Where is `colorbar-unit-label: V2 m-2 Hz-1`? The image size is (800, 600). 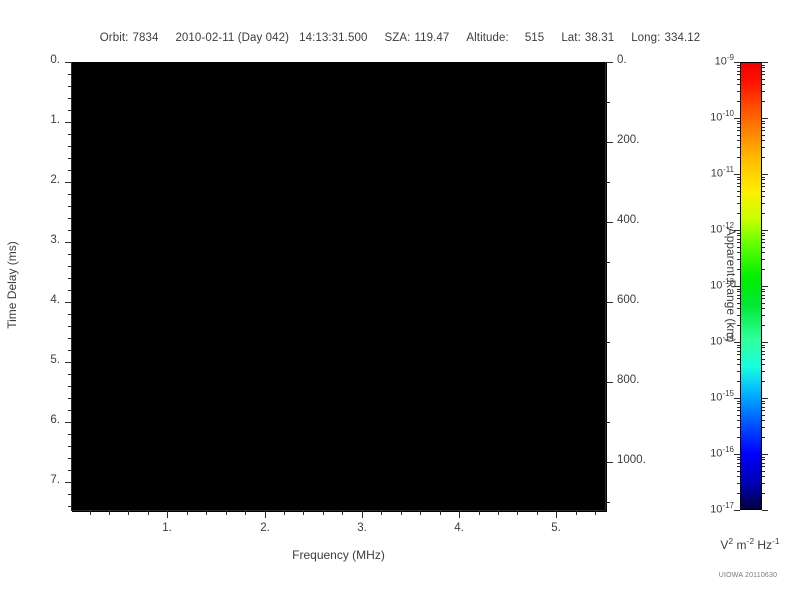
colorbar-unit-label: V2 m-2 Hz-1 is located at coordinates (750, 544).